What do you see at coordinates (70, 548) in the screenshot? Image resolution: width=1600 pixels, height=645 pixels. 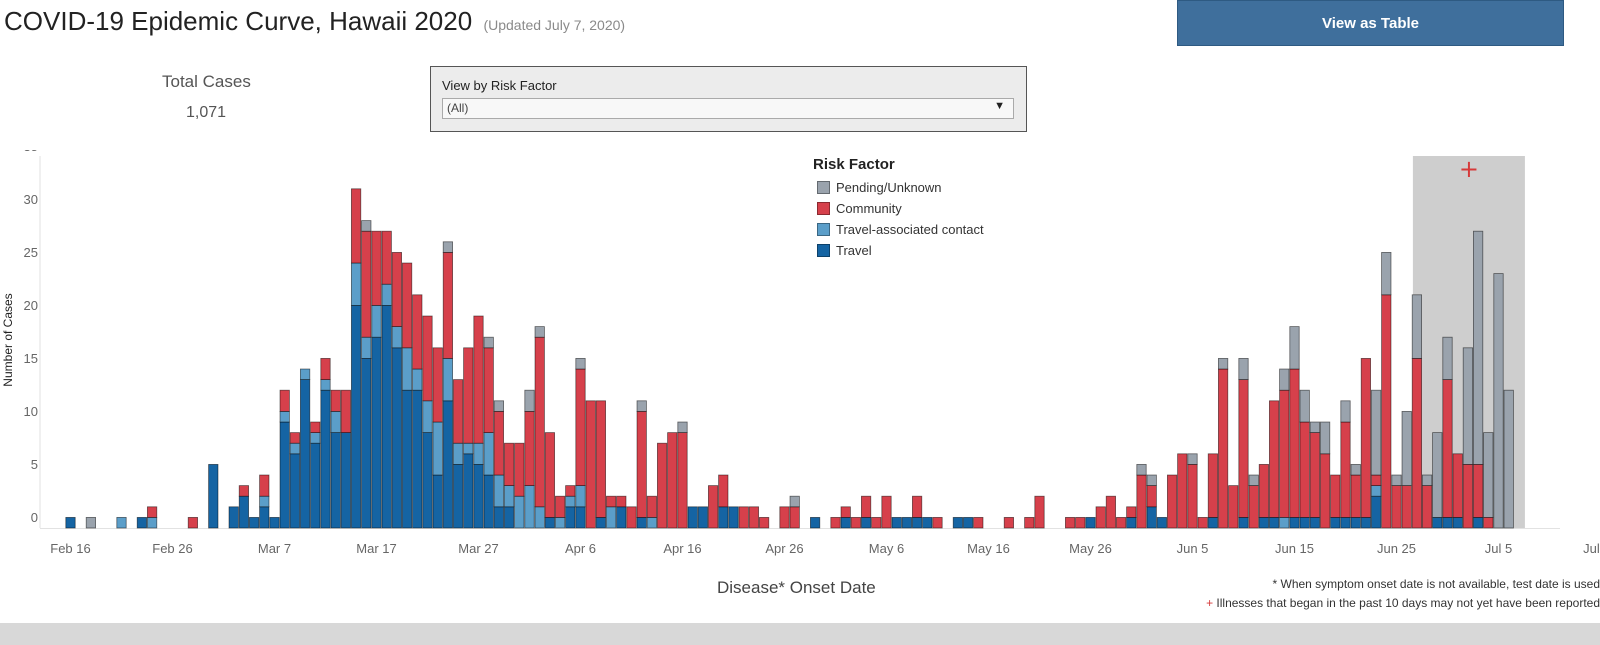 I see `x-tick-label: Feb 16` at bounding box center [70, 548].